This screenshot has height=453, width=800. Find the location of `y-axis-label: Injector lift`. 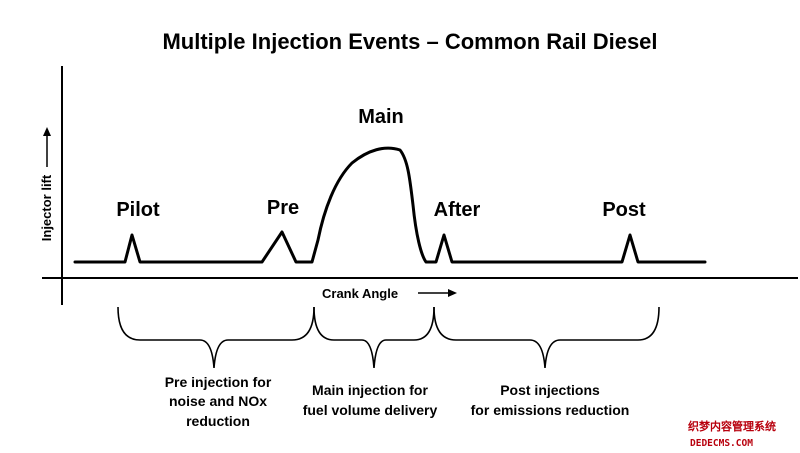

y-axis-label: Injector lift is located at coordinates (46, 207).